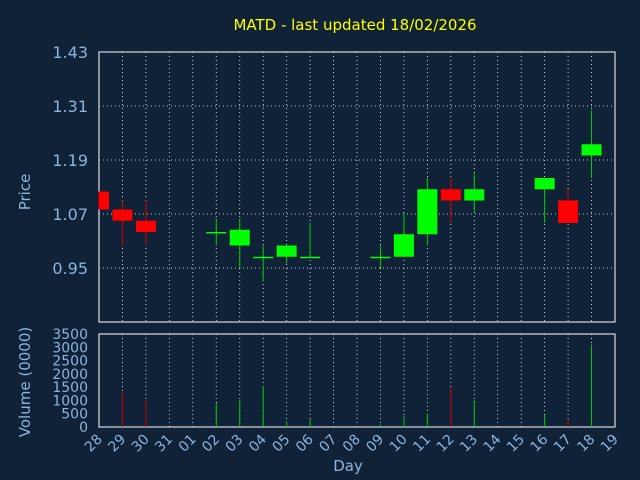 The height and width of the screenshot is (480, 640). Describe the element at coordinates (70, 160) in the screenshot. I see `price-tick-label: 1.19` at that location.